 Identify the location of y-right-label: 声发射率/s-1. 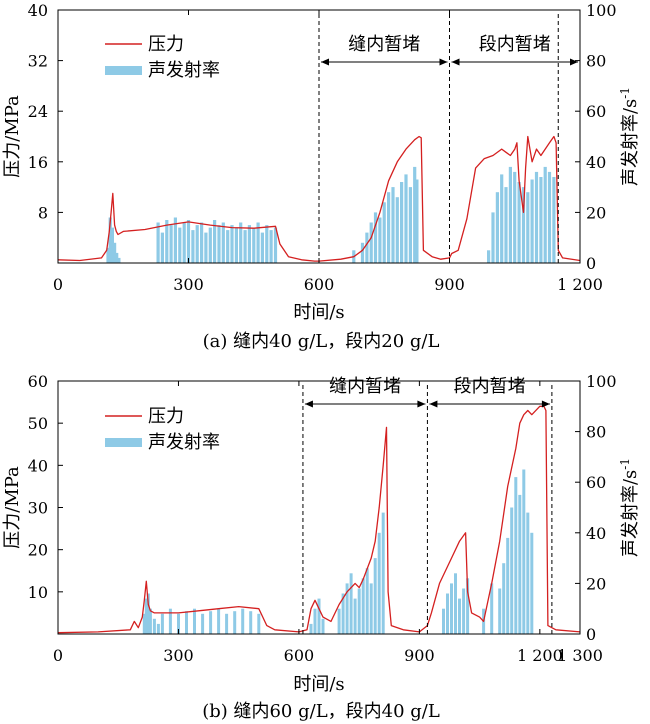
(629, 507).